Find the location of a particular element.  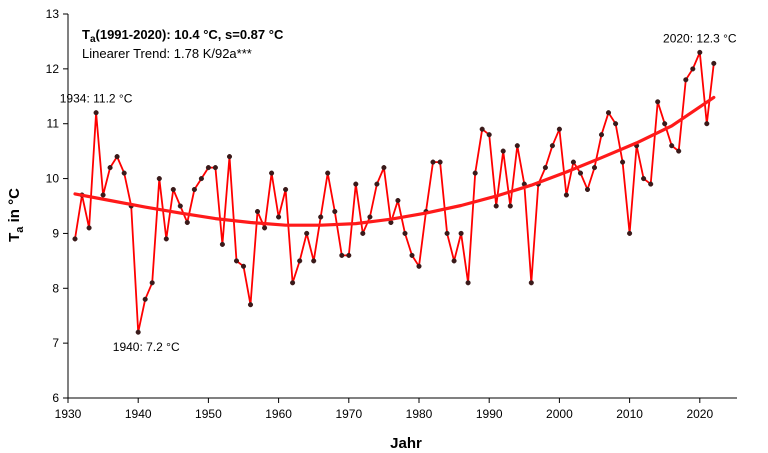

annotation-label: 2020: 12.3 °C is located at coordinates (700, 38).